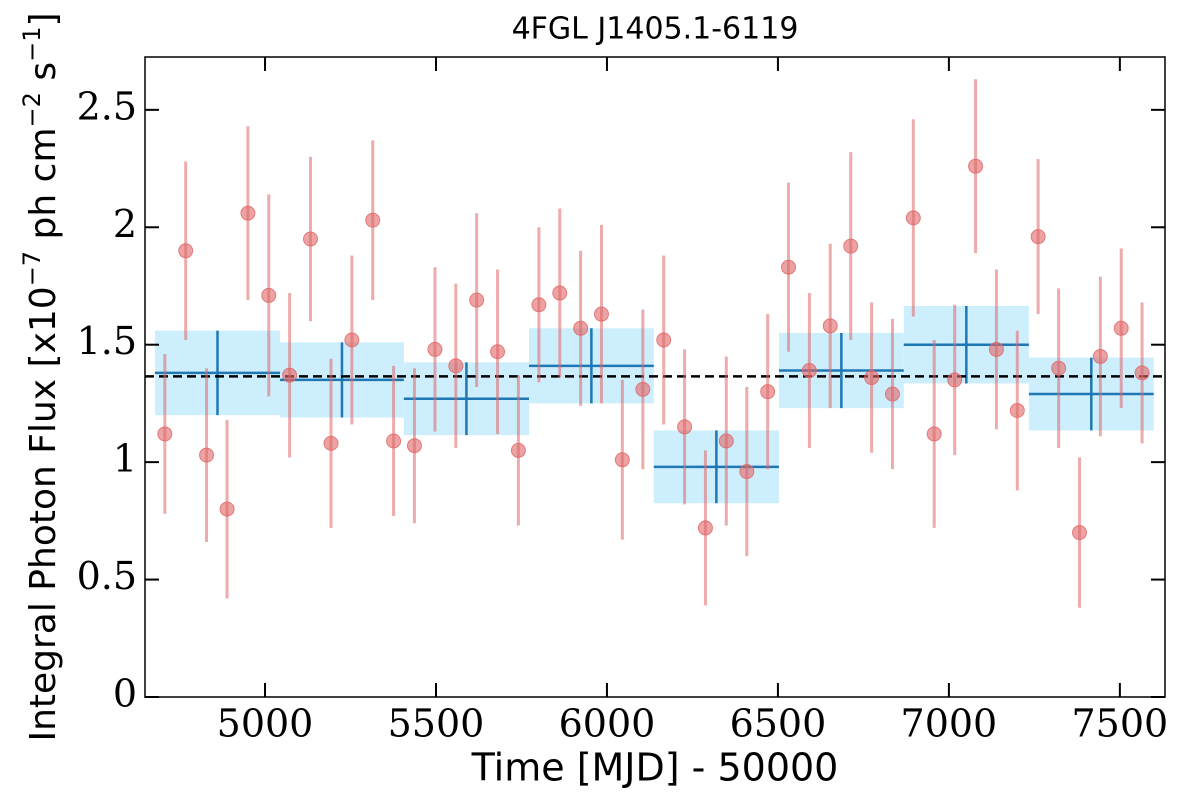 The image size is (1200, 800). I want to click on x-axis-label: Time [MJD] - 50000, so click(655, 768).